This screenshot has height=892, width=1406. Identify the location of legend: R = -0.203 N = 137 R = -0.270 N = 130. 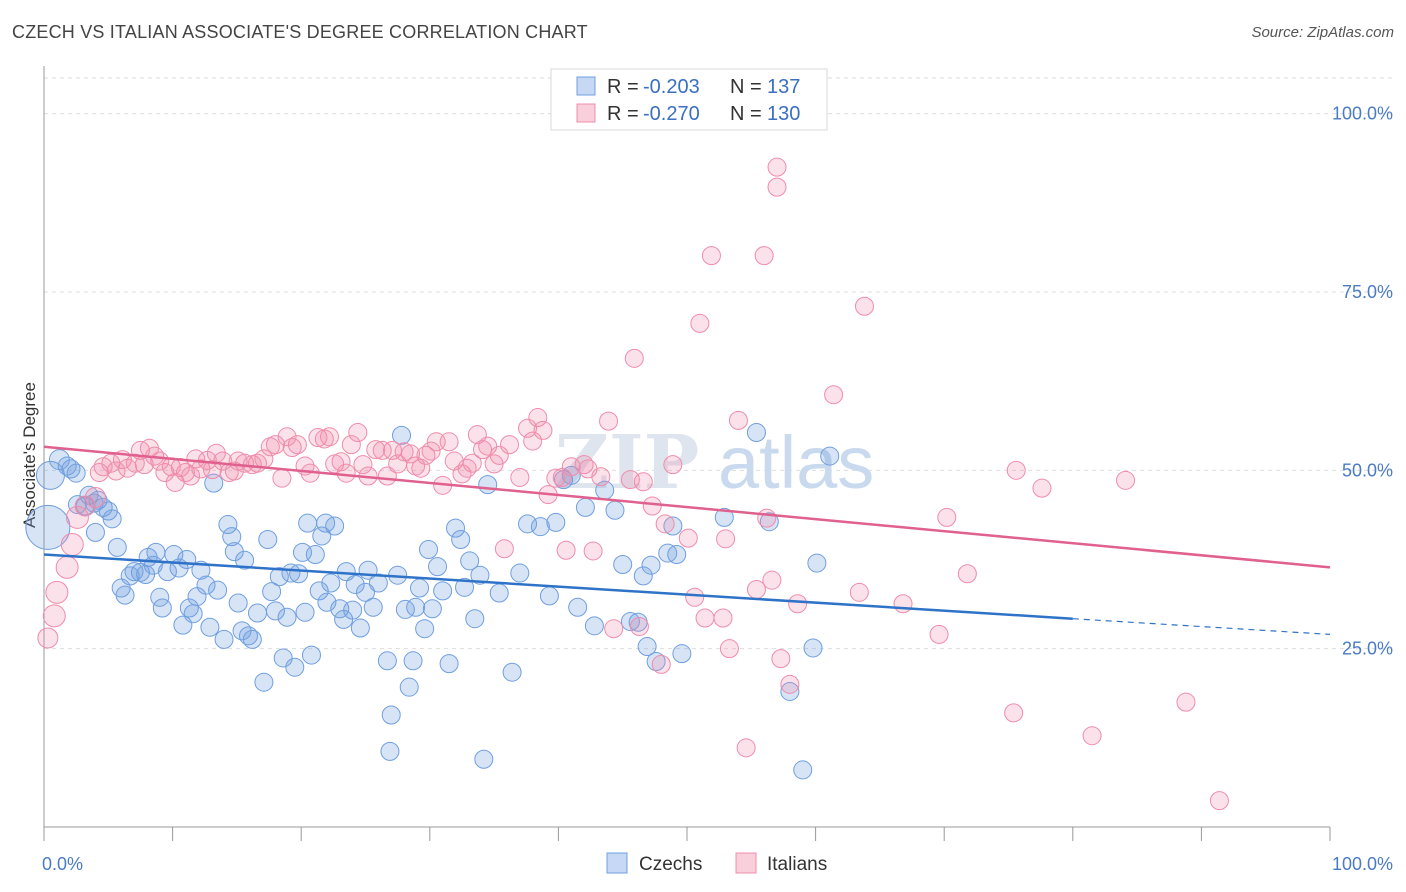
(689, 99).